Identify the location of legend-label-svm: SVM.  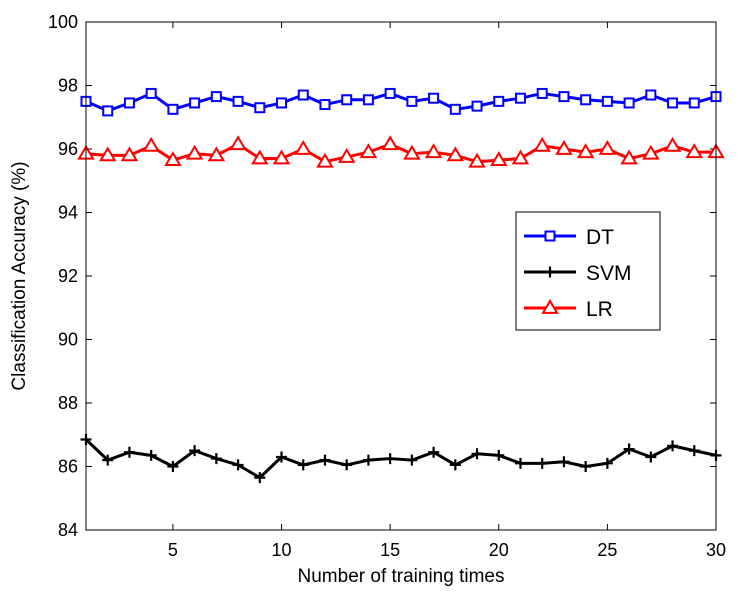
(609, 273).